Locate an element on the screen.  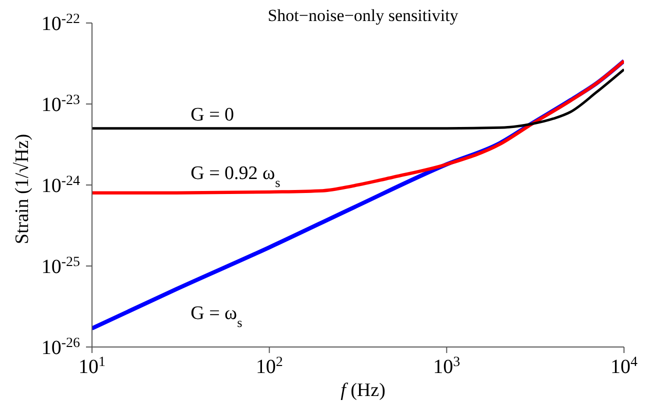
x-axis-title: f (Hz) is located at coordinates (363, 390).